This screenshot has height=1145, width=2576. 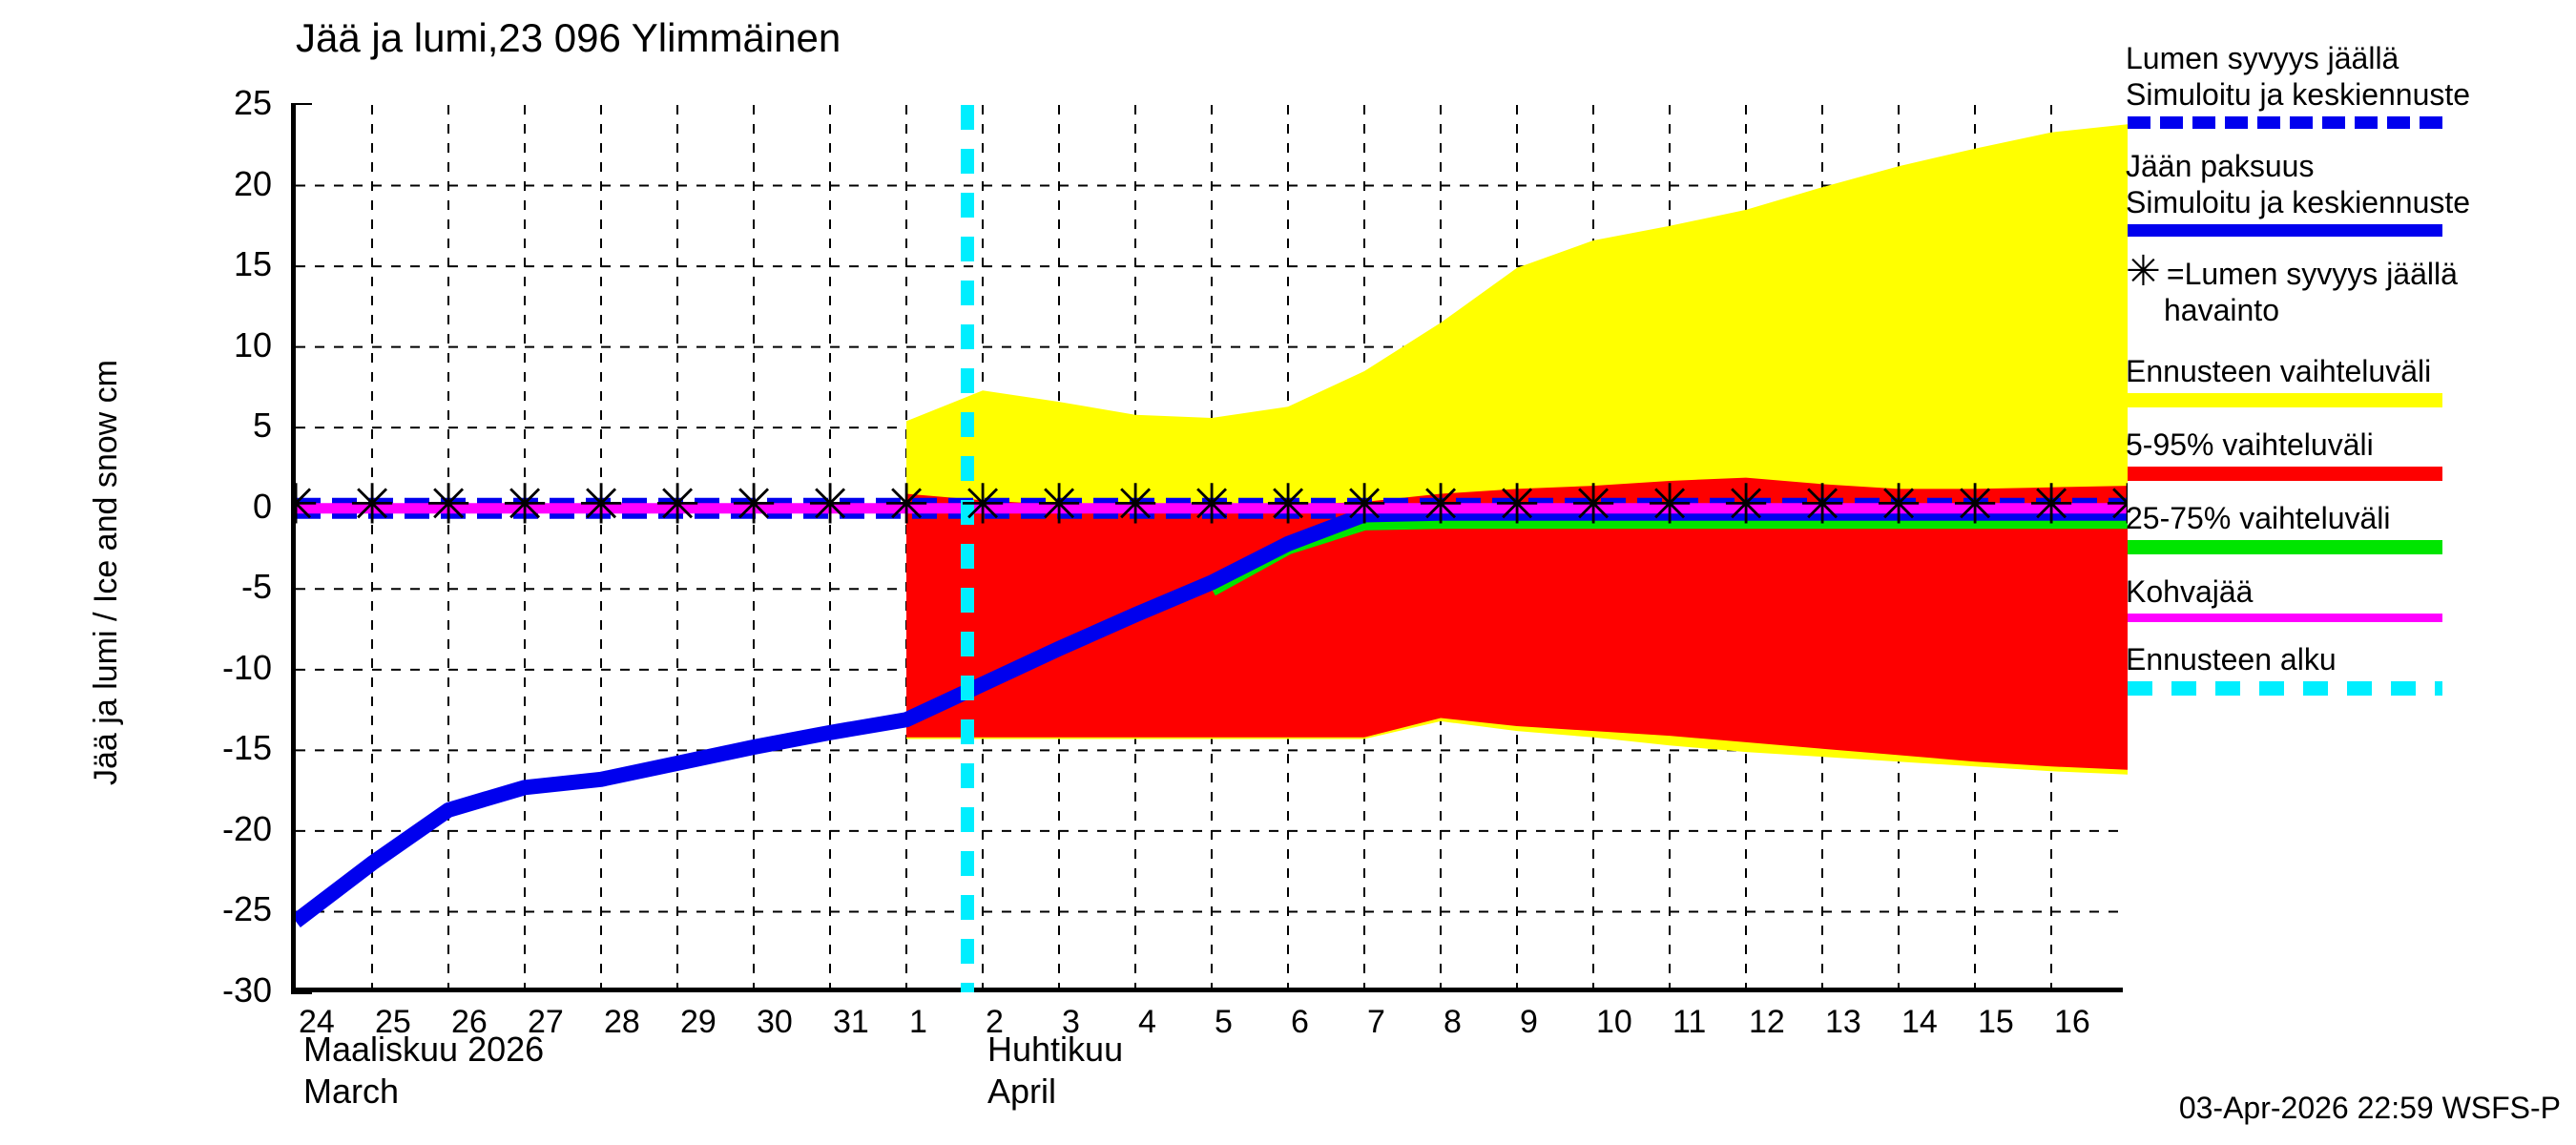 I want to click on legend-swatch-forecast-start, so click(x=2285, y=689).